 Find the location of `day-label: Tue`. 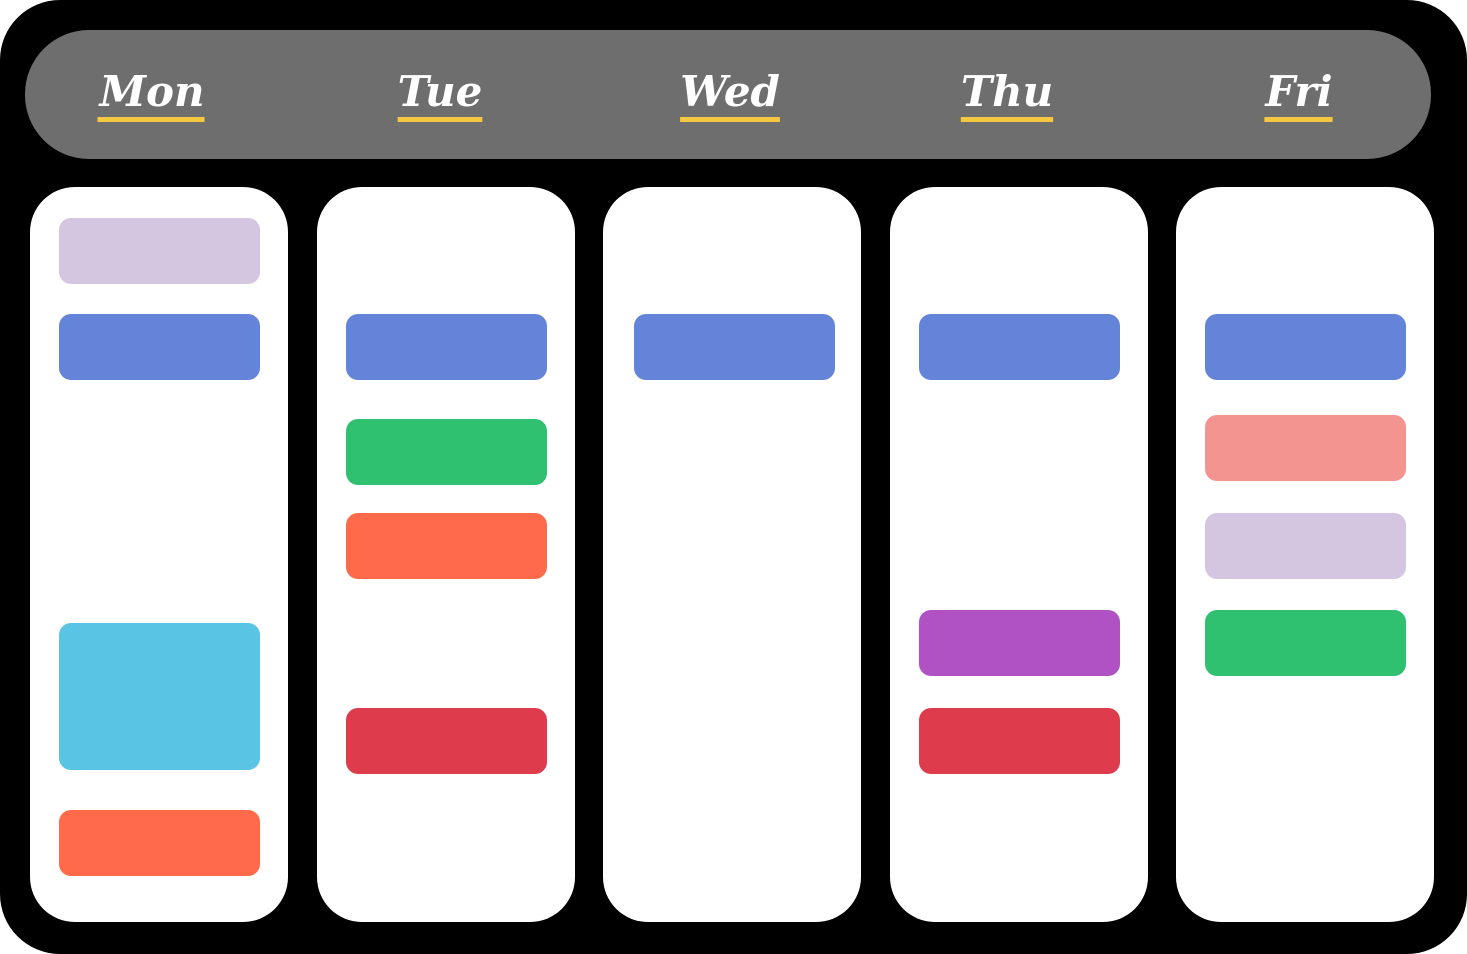

day-label: Tue is located at coordinates (440, 91).